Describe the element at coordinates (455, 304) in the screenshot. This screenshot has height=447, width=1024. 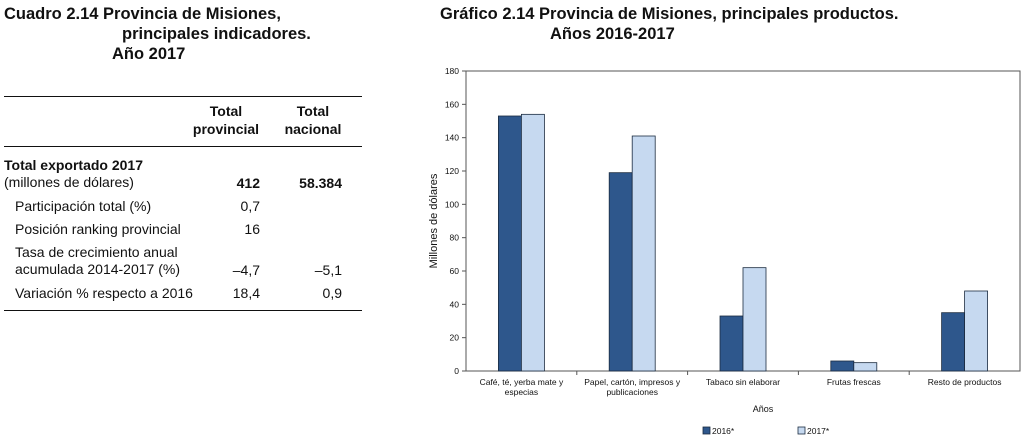
I see `y-tick-label: 40` at that location.